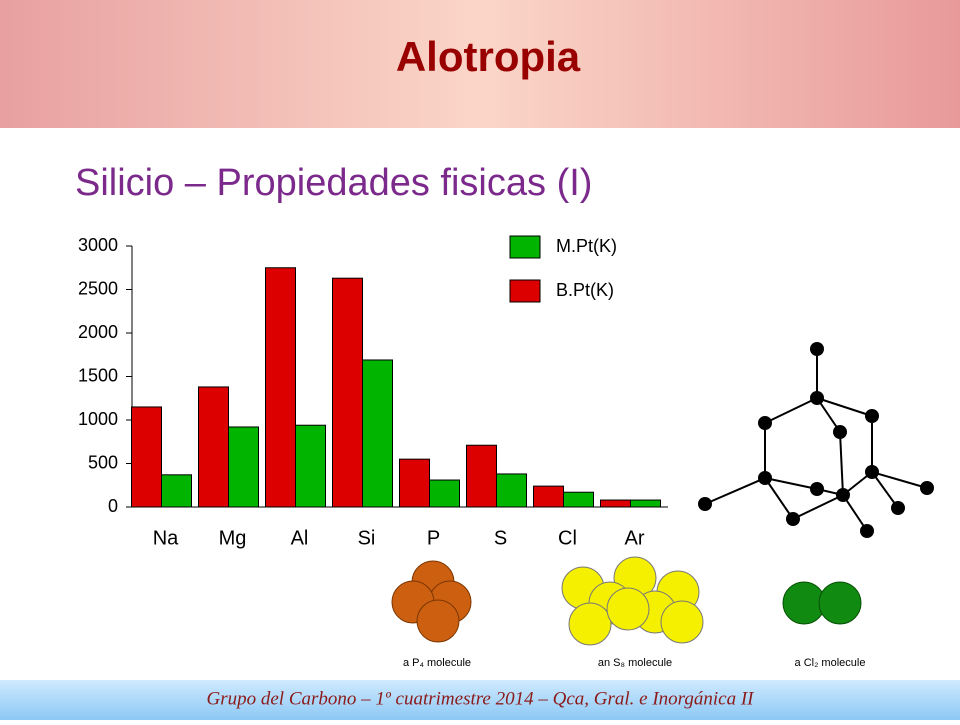 This screenshot has width=960, height=725. What do you see at coordinates (98, 288) in the screenshot?
I see `y-tick-label: 2500` at bounding box center [98, 288].